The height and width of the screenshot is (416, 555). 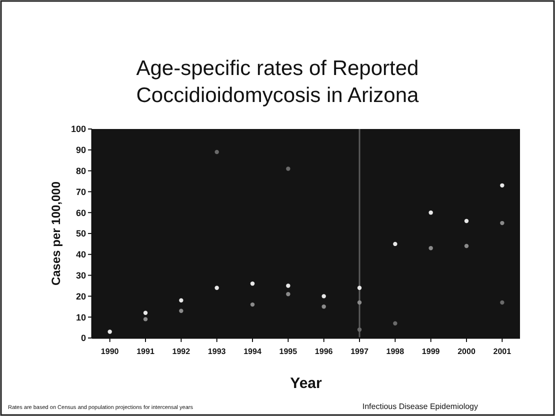 What do you see at coordinates (81, 255) in the screenshot?
I see `y-tick-label: 40` at bounding box center [81, 255].